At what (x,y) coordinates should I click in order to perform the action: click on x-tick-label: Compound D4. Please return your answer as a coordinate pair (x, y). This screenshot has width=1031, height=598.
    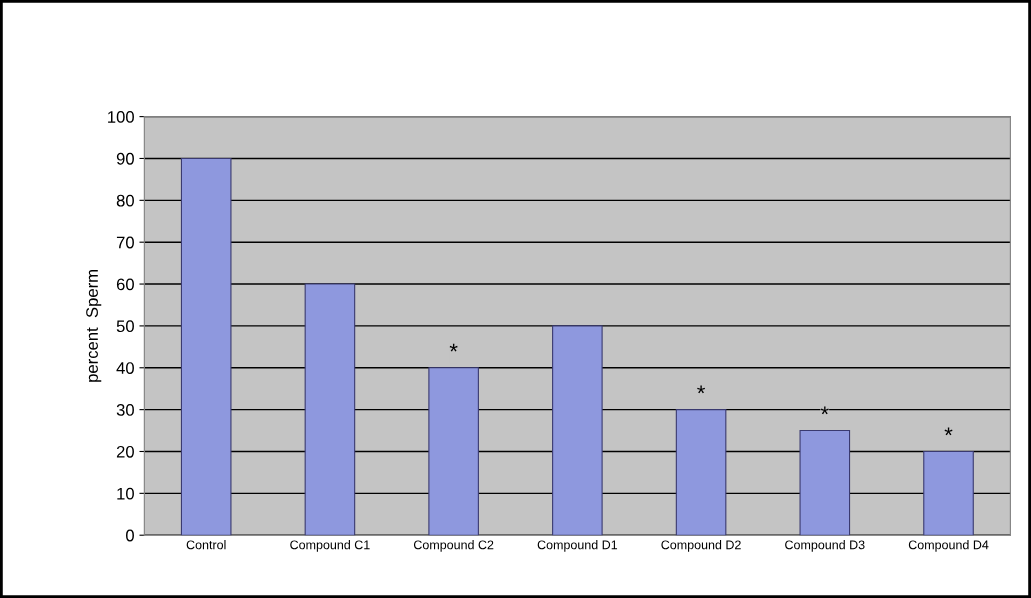
    Looking at the image, I should click on (948, 546).